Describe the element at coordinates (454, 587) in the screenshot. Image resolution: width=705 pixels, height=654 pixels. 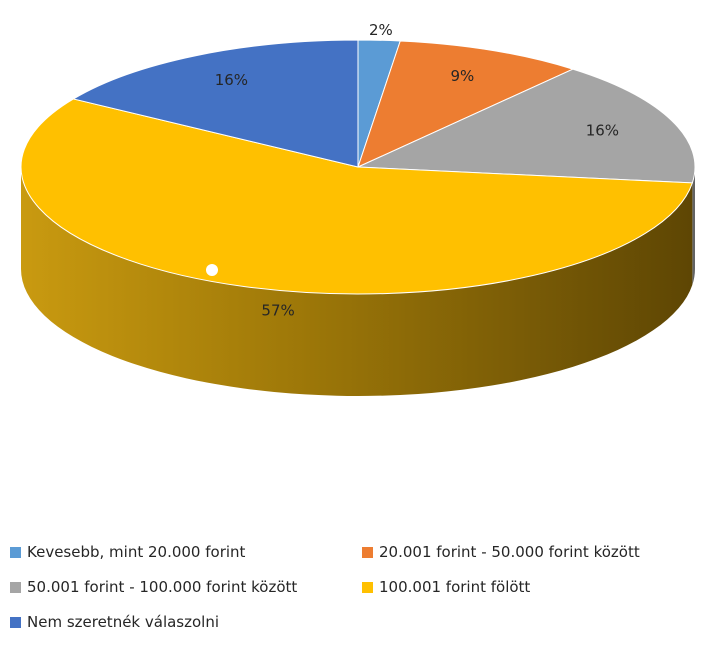
I see `legend-label-3: 100.001 forint fölött` at that location.